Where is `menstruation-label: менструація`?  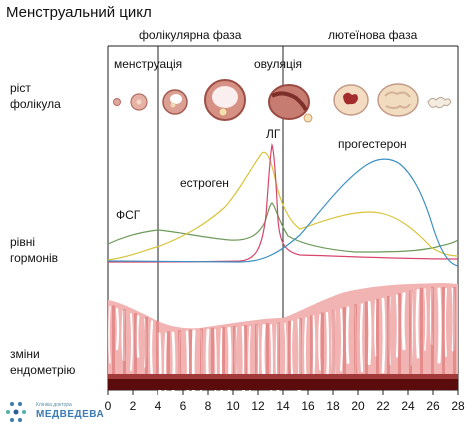 menstruation-label: менструація is located at coordinates (148, 64).